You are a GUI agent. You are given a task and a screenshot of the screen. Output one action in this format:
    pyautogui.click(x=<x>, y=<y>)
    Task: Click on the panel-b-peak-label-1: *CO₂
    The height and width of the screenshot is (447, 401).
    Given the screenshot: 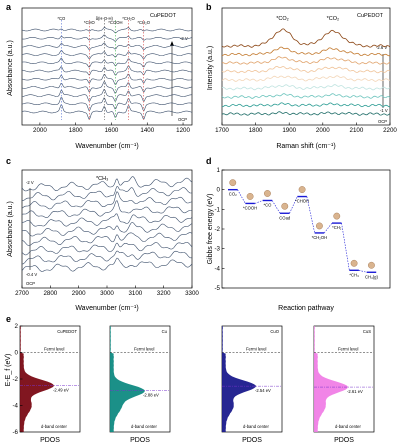 What is the action you would take?
    pyautogui.click(x=333, y=19)
    